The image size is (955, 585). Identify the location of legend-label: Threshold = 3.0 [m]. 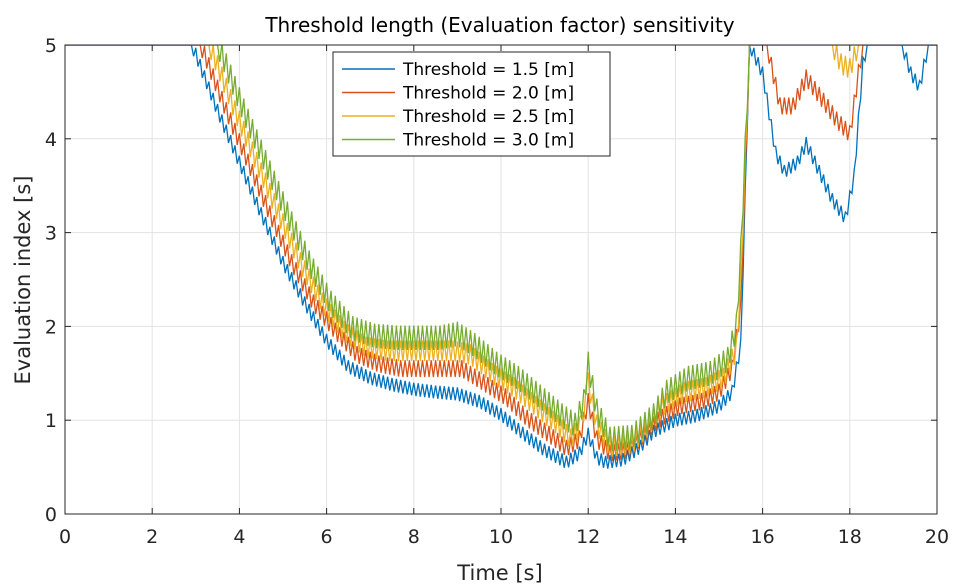
(488, 141).